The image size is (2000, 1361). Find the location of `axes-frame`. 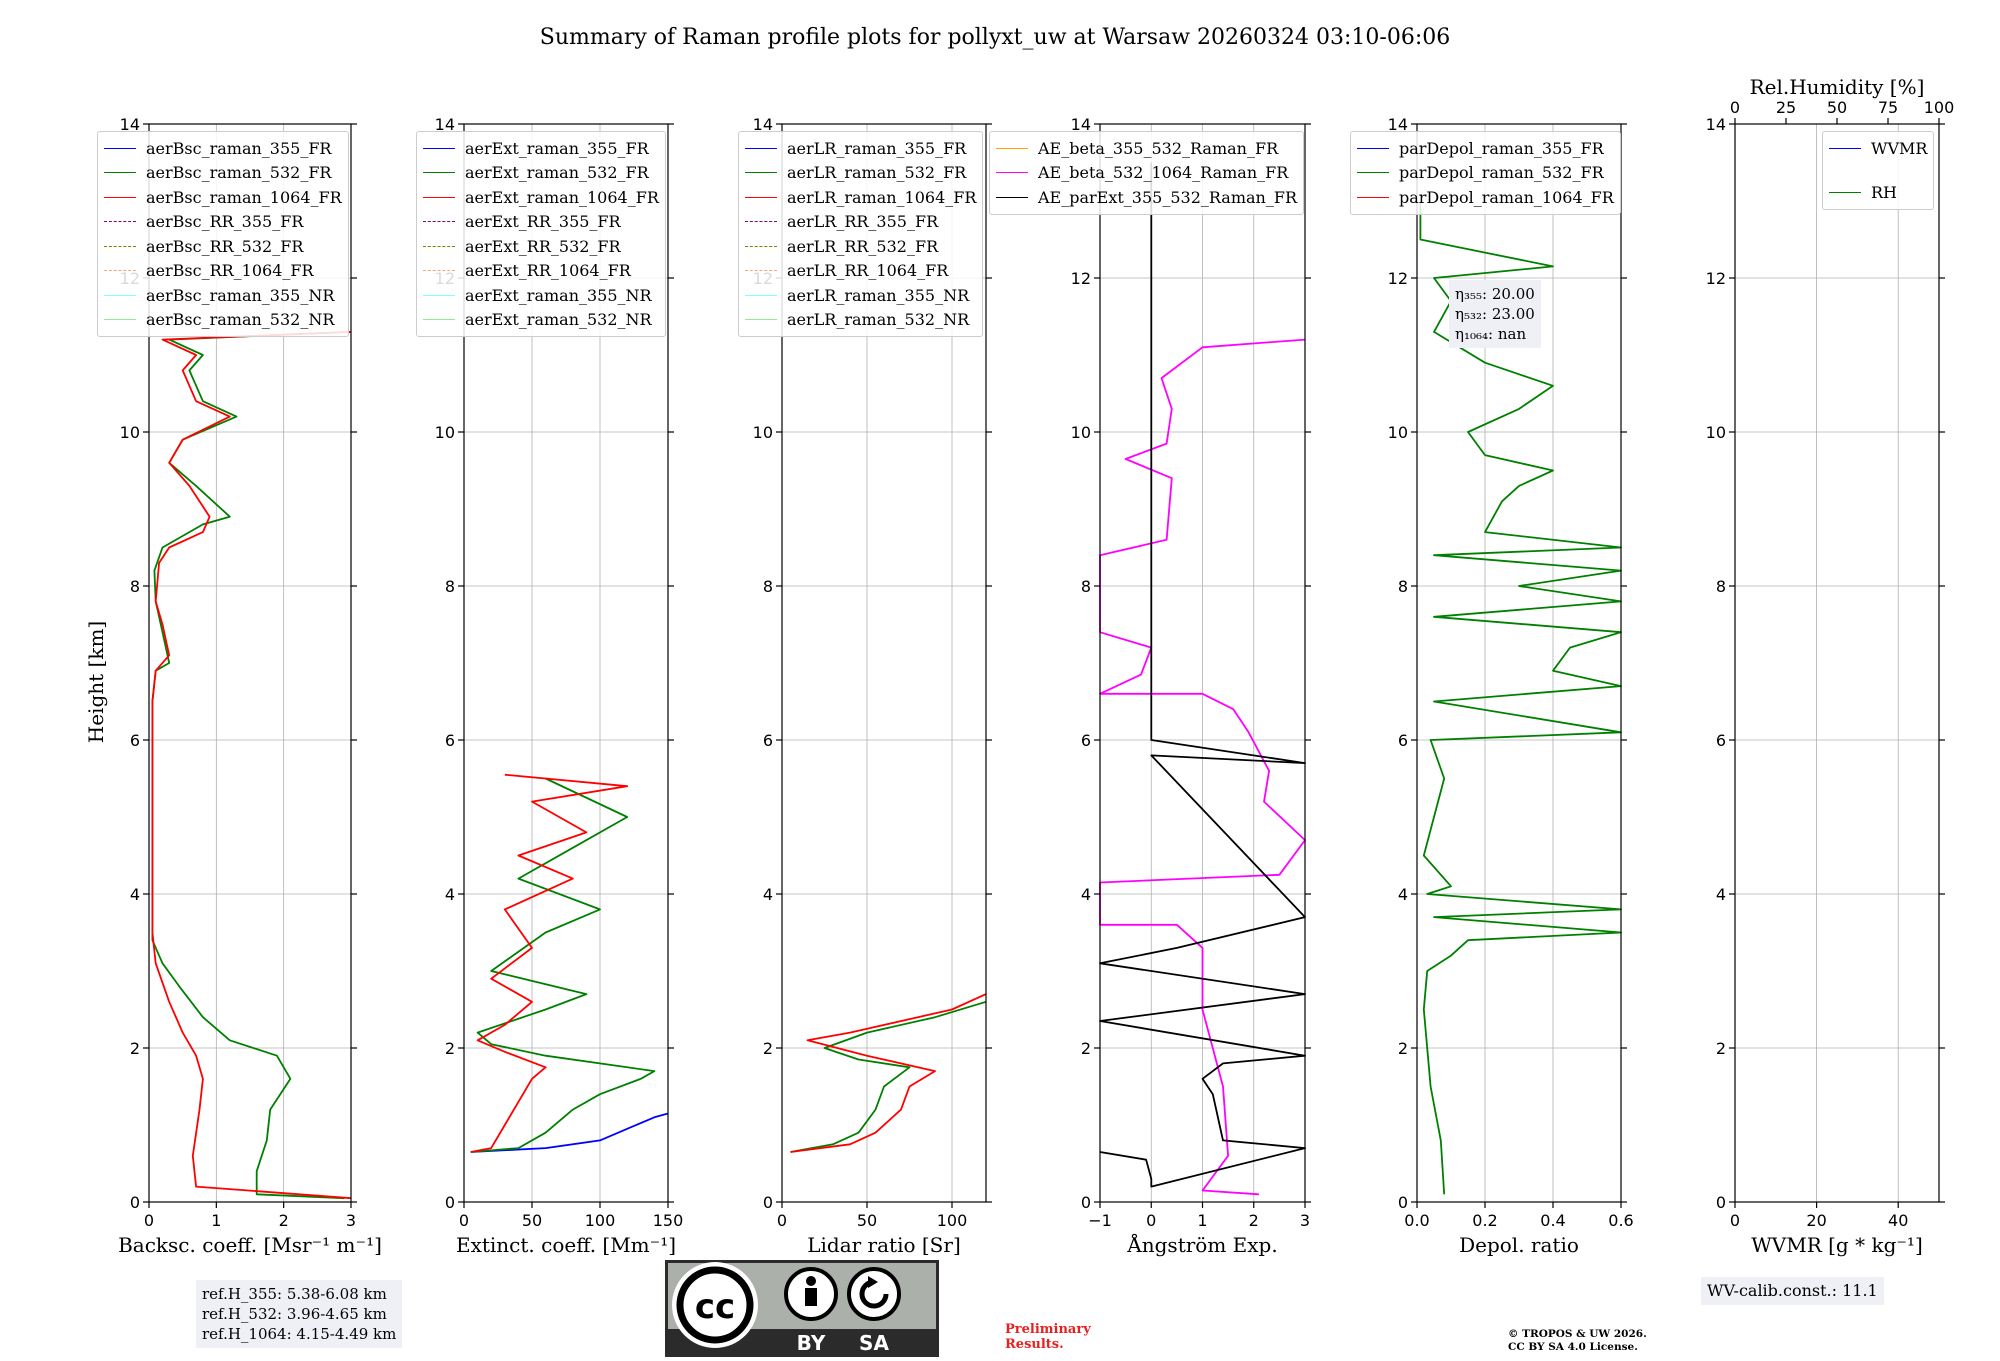

axes-frame is located at coordinates (1837, 663).